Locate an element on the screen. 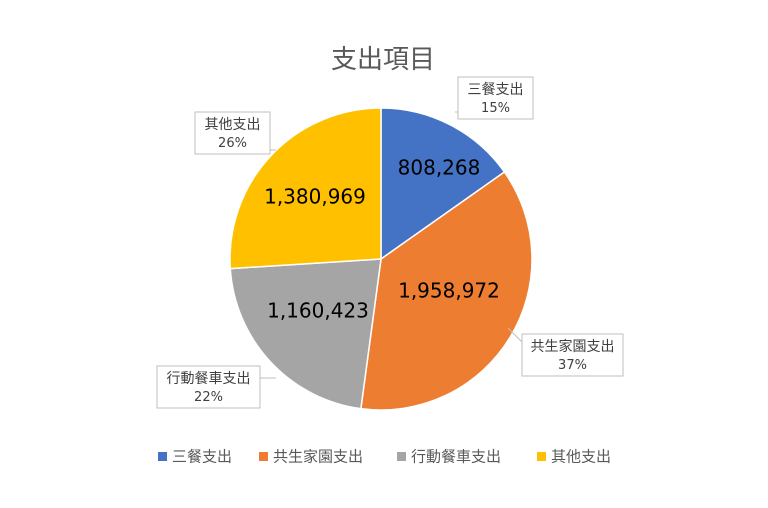  chart-title: 支出項目 is located at coordinates (383, 60).